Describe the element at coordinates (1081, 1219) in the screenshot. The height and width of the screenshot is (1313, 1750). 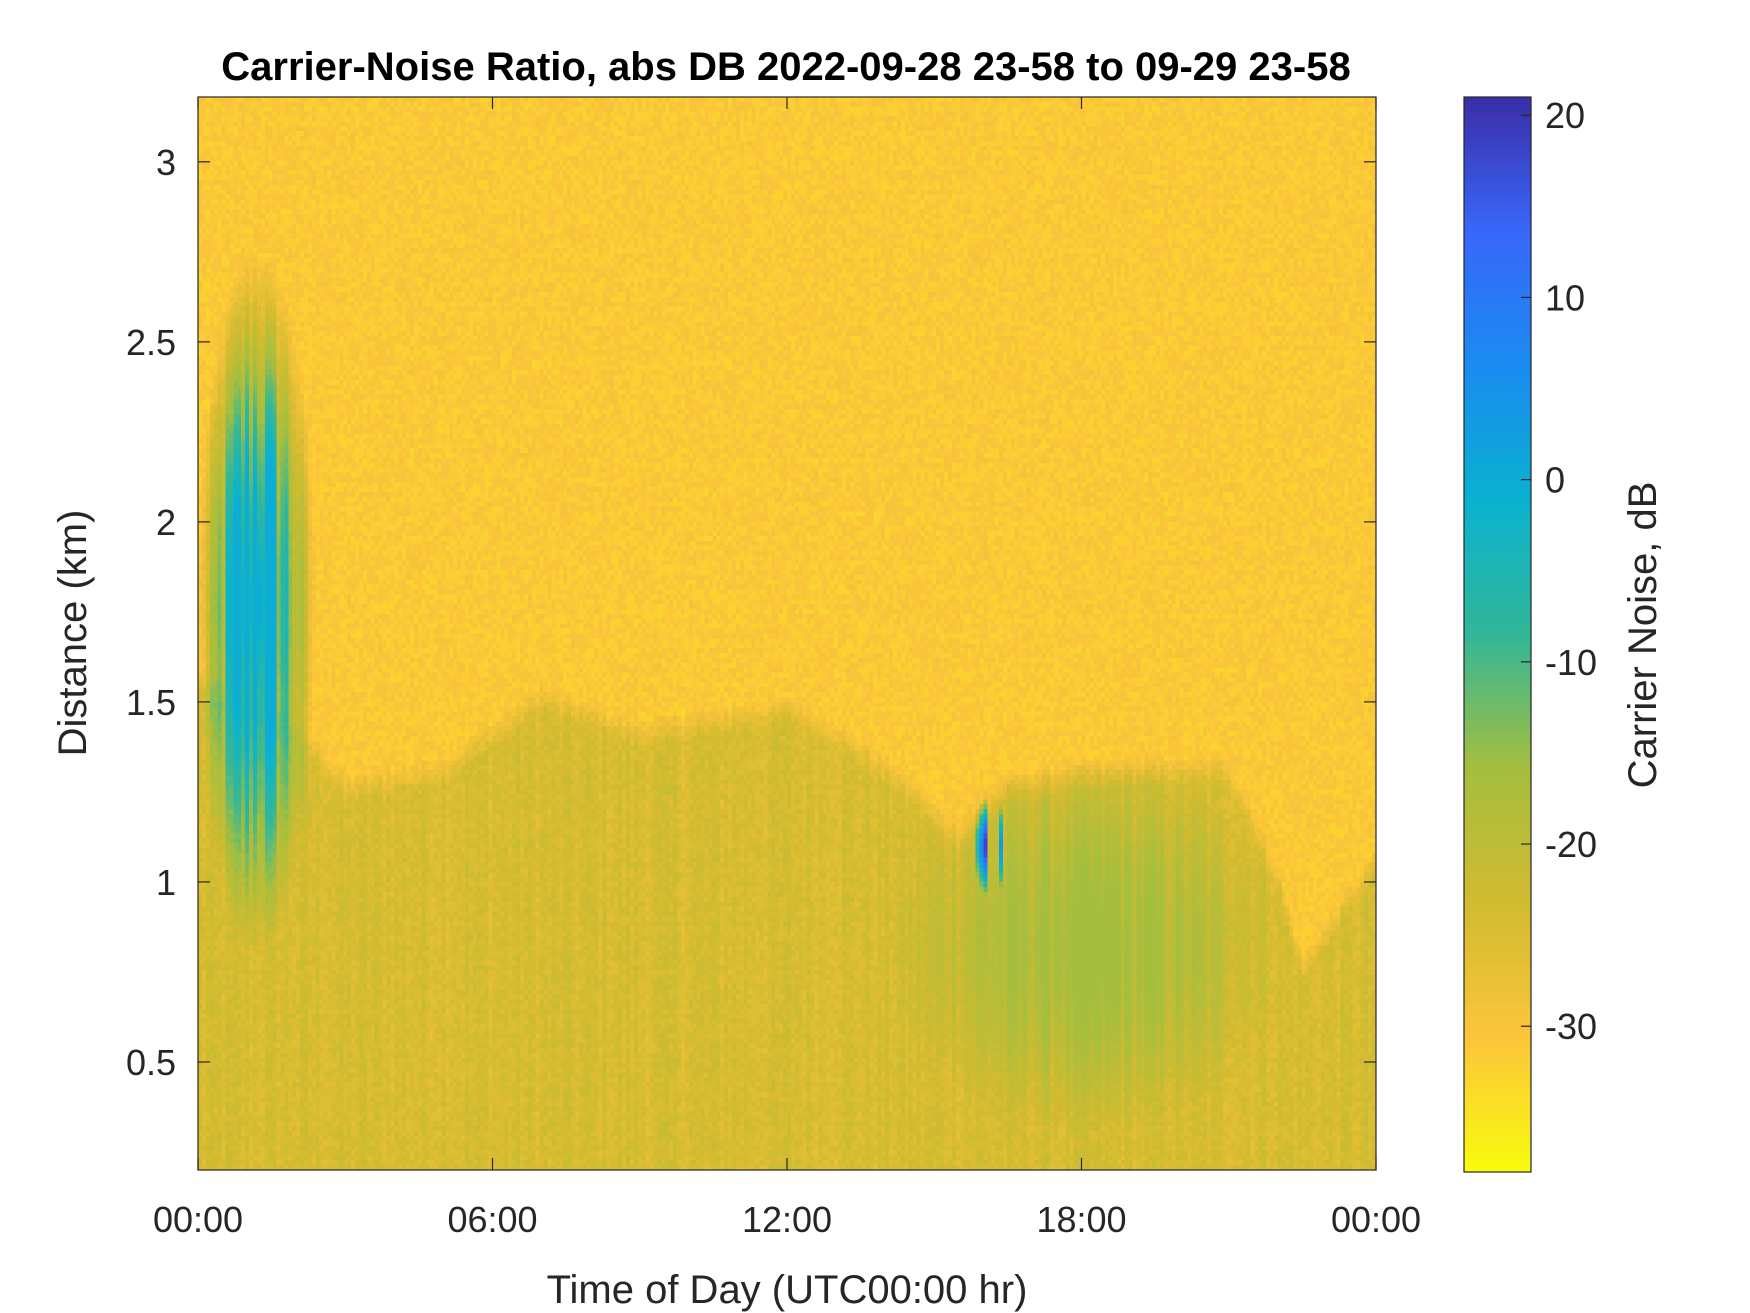
I see `x-tick-label: 18:00` at that location.